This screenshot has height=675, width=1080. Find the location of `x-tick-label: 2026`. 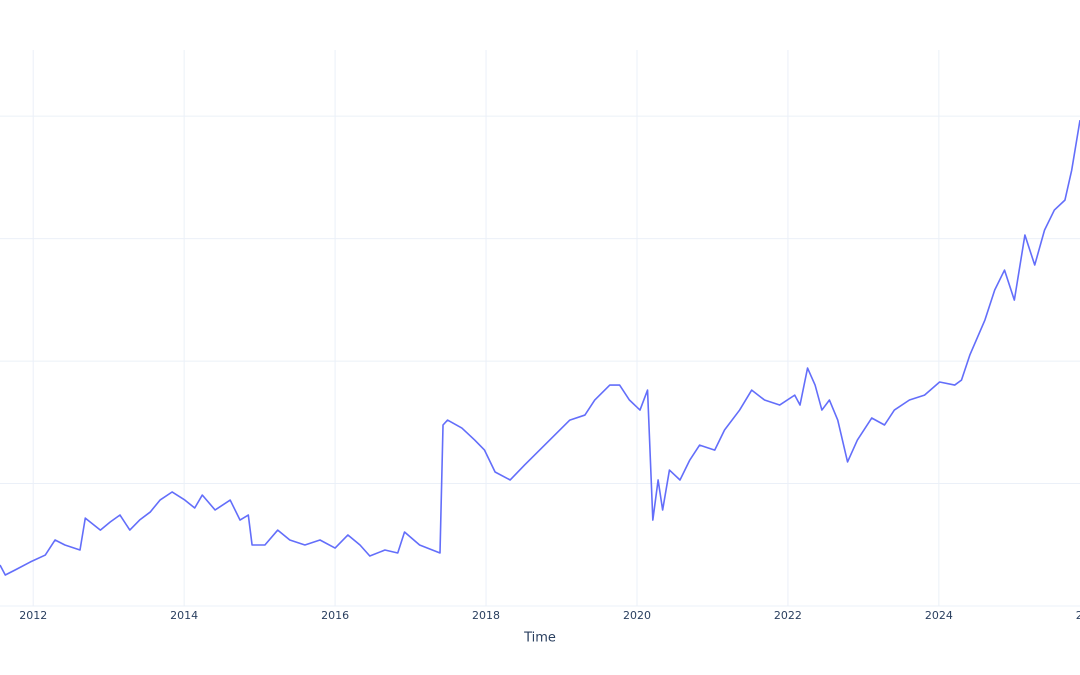

x-tick-label: 2026 is located at coordinates (1078, 615).